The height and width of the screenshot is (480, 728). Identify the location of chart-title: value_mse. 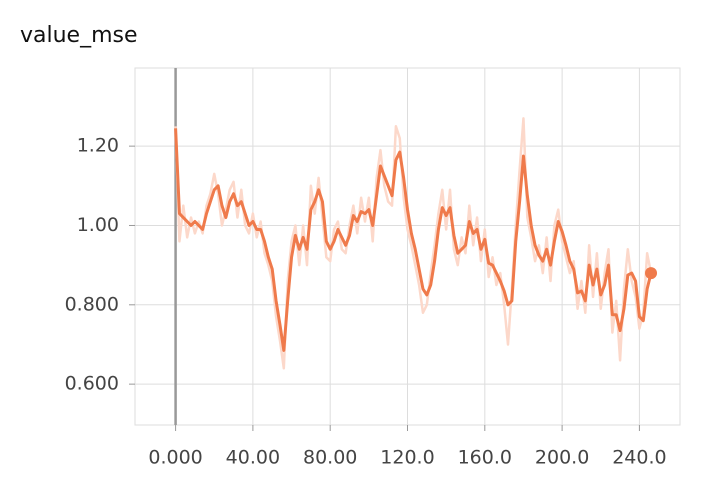
(79, 35).